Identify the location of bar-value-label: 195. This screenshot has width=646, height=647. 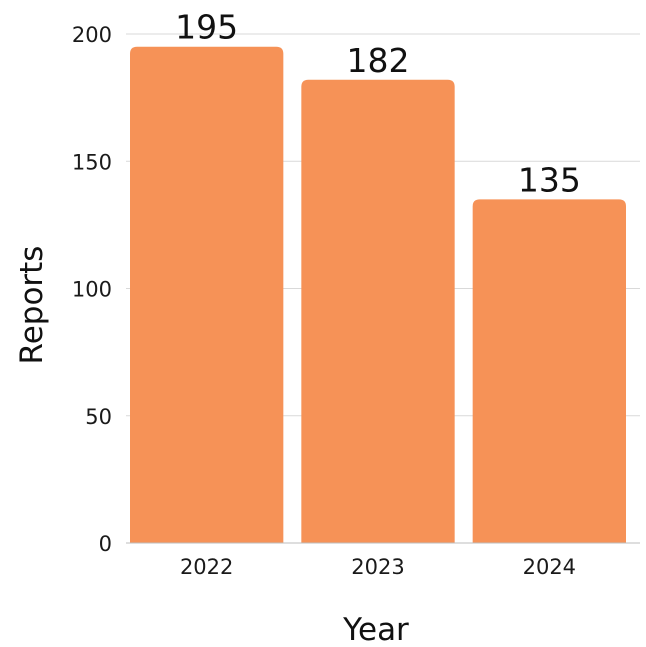
(206, 27).